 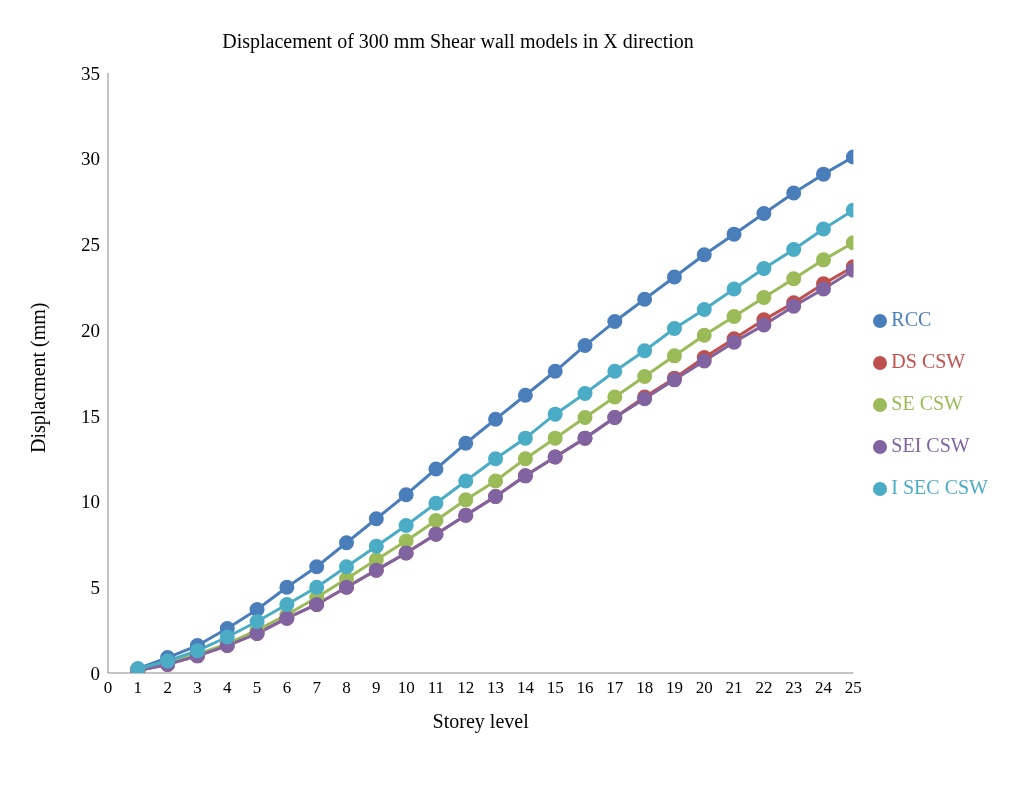 What do you see at coordinates (257, 688) in the screenshot?
I see `x-tick-label: 5` at bounding box center [257, 688].